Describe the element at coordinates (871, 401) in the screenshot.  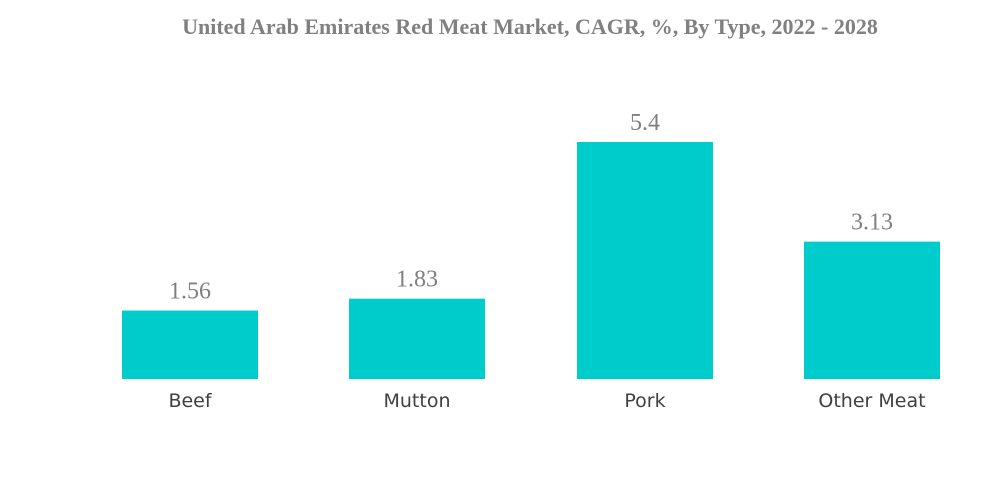
I see `category-label: Other Meat` at that location.